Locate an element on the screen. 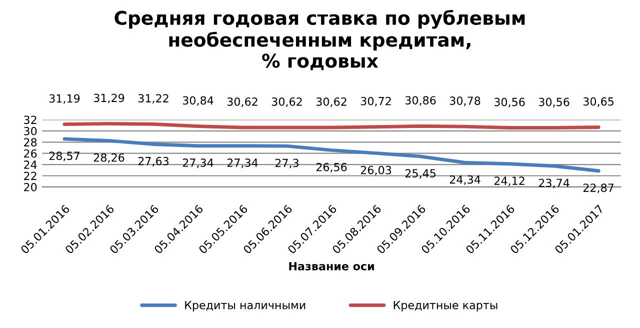  data-label: 30,86 is located at coordinates (420, 101).